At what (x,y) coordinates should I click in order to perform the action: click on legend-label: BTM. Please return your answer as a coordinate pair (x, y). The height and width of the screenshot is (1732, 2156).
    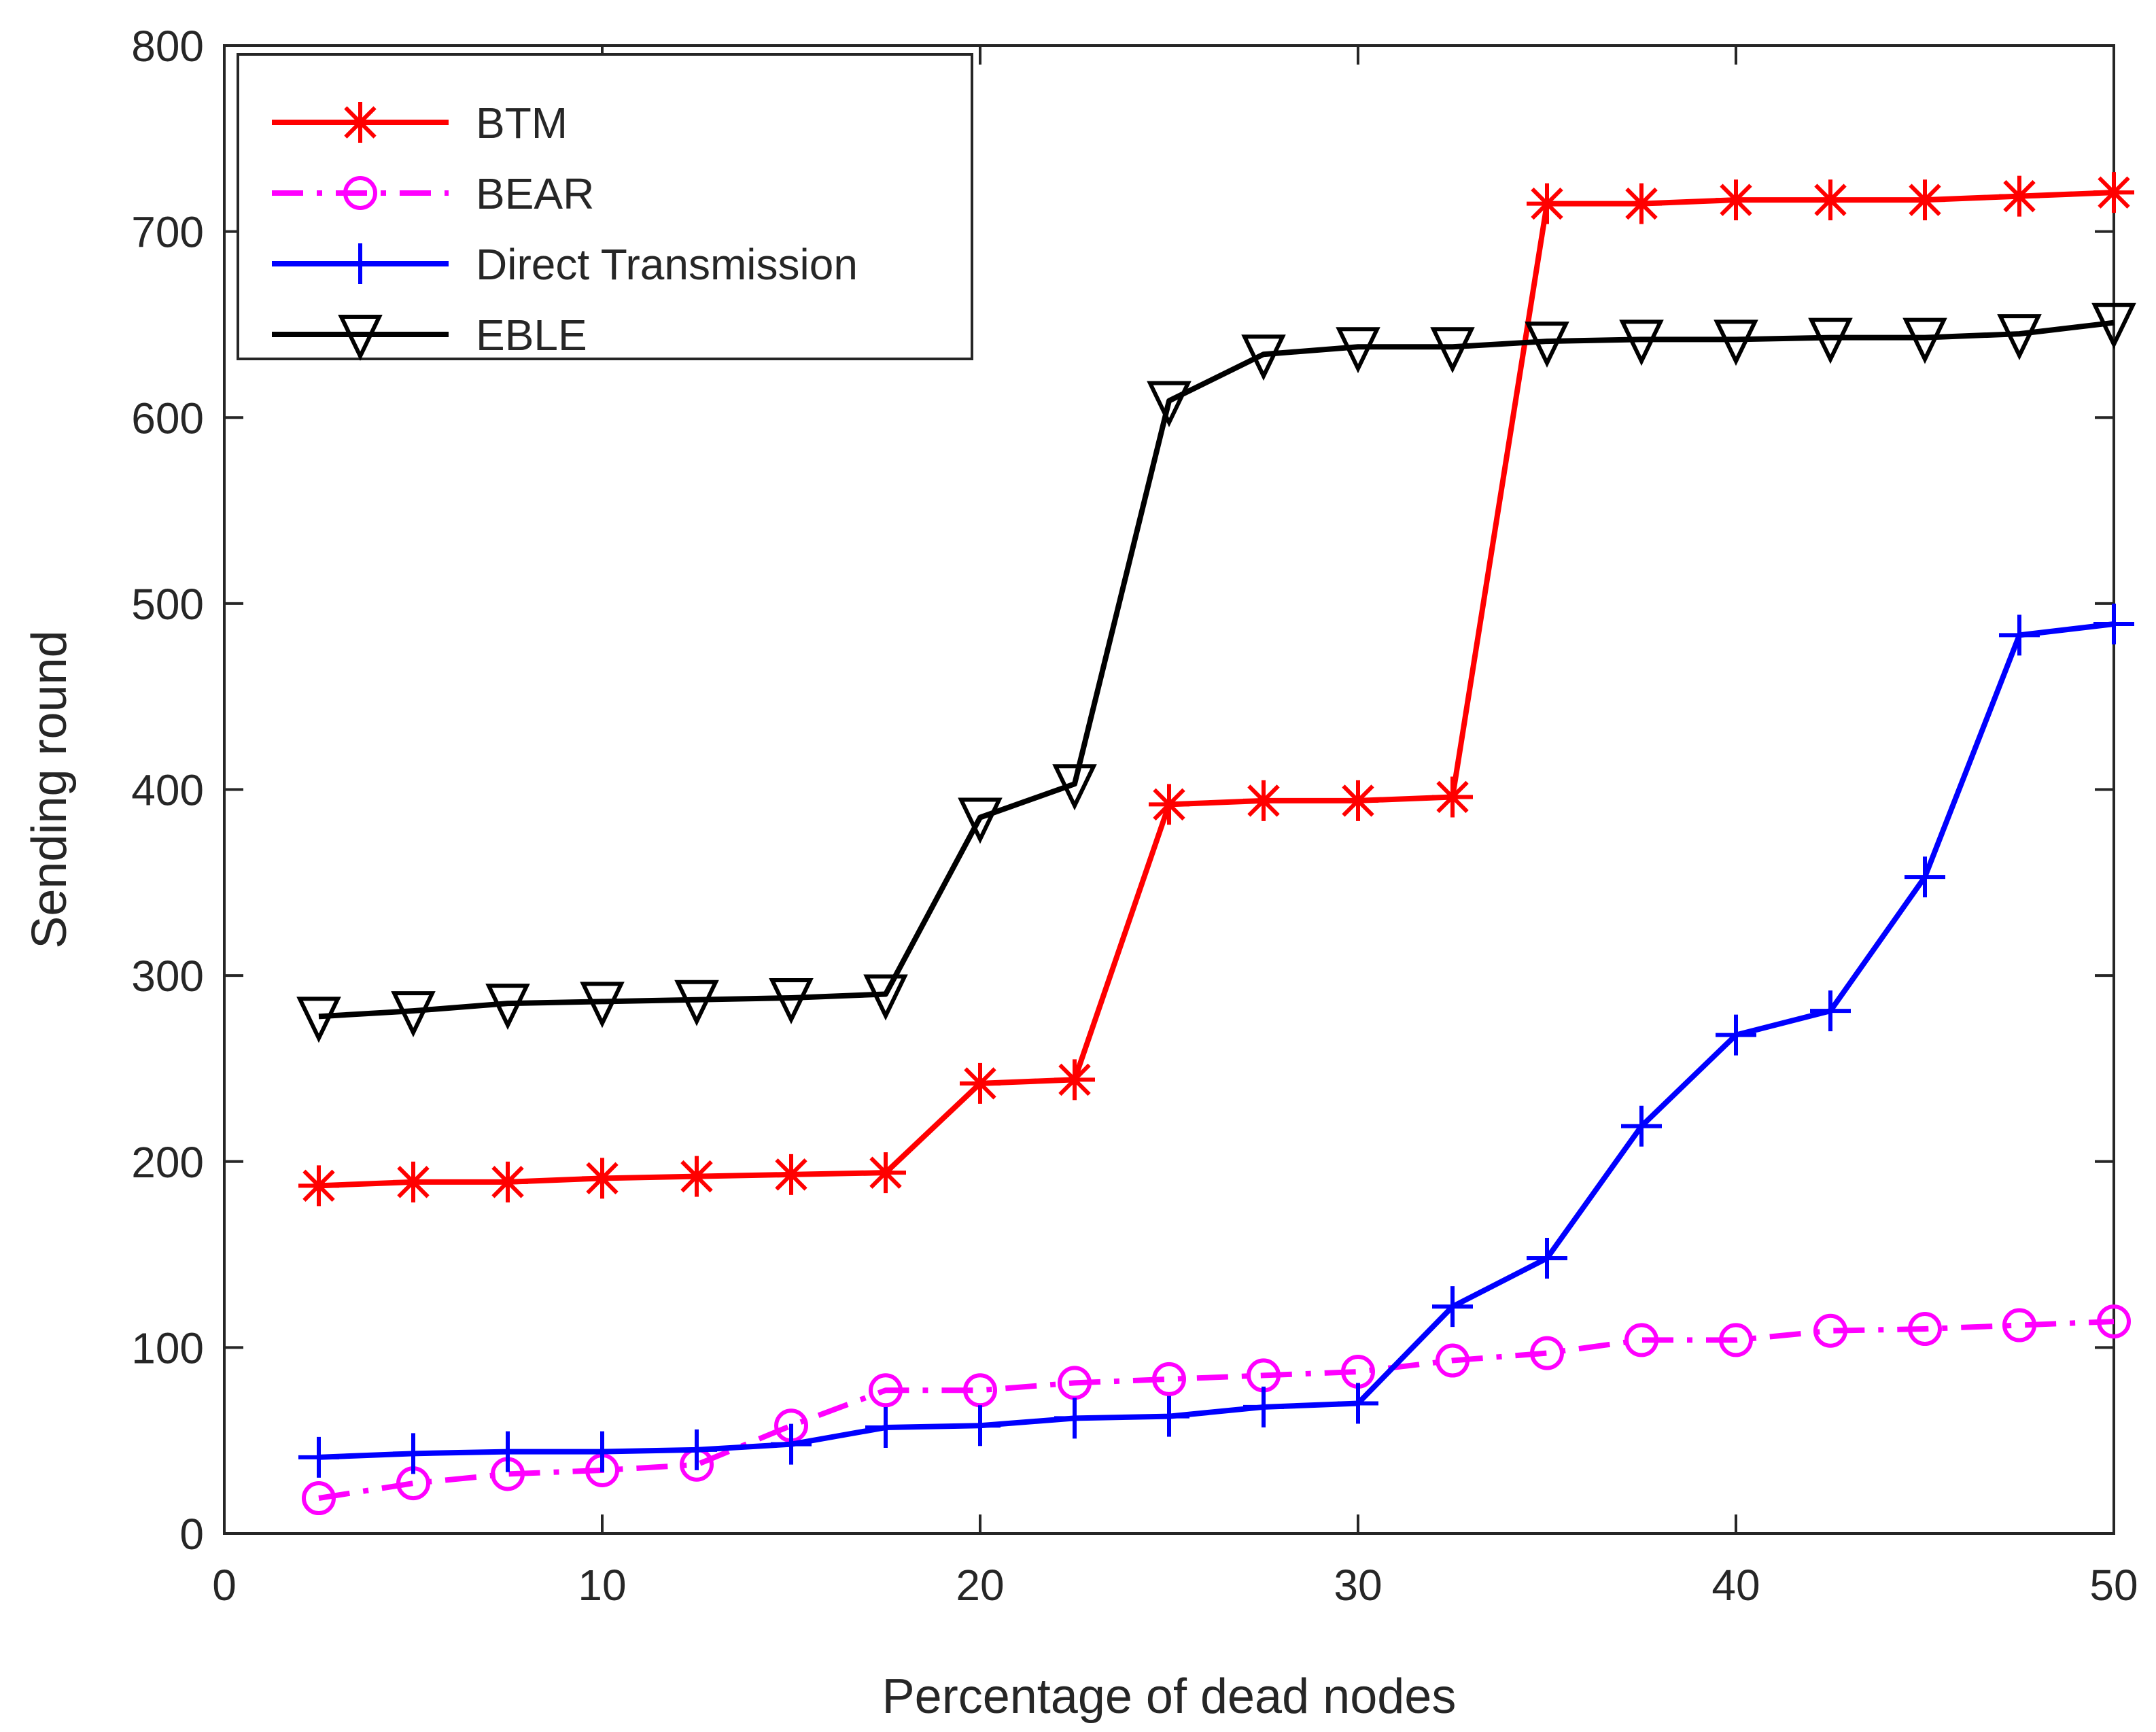
    Looking at the image, I should click on (522, 123).